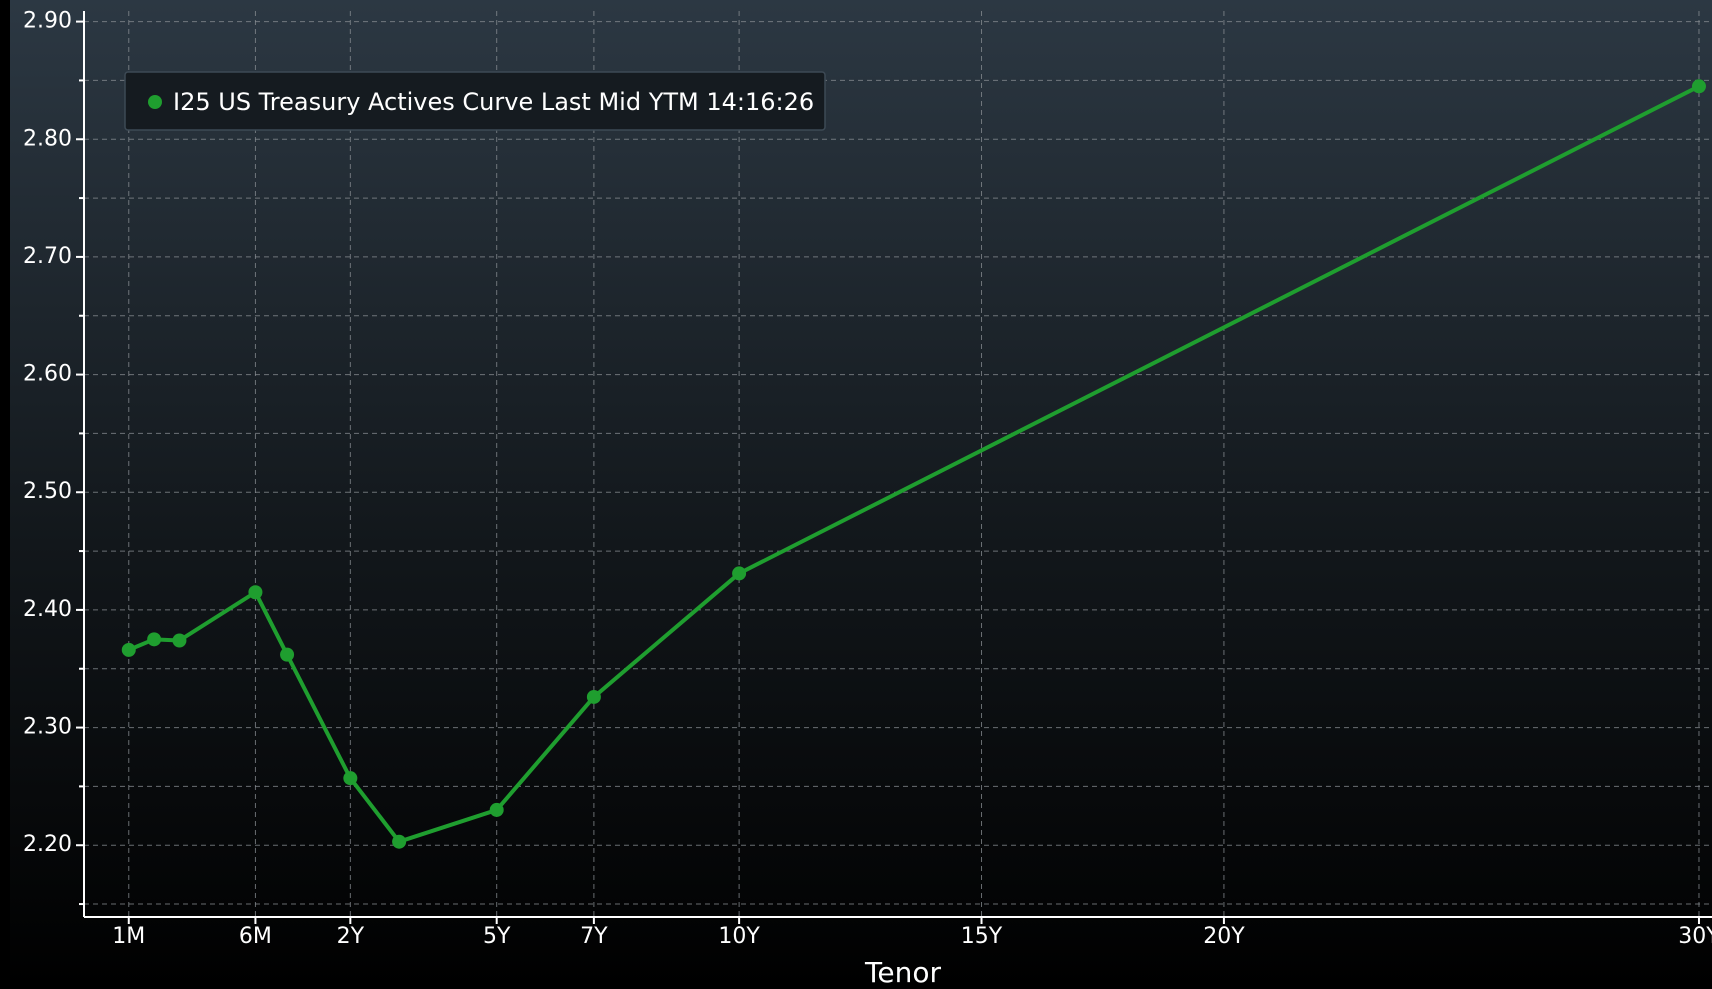  I want to click on y-tick-label: 2.50, so click(47, 491).